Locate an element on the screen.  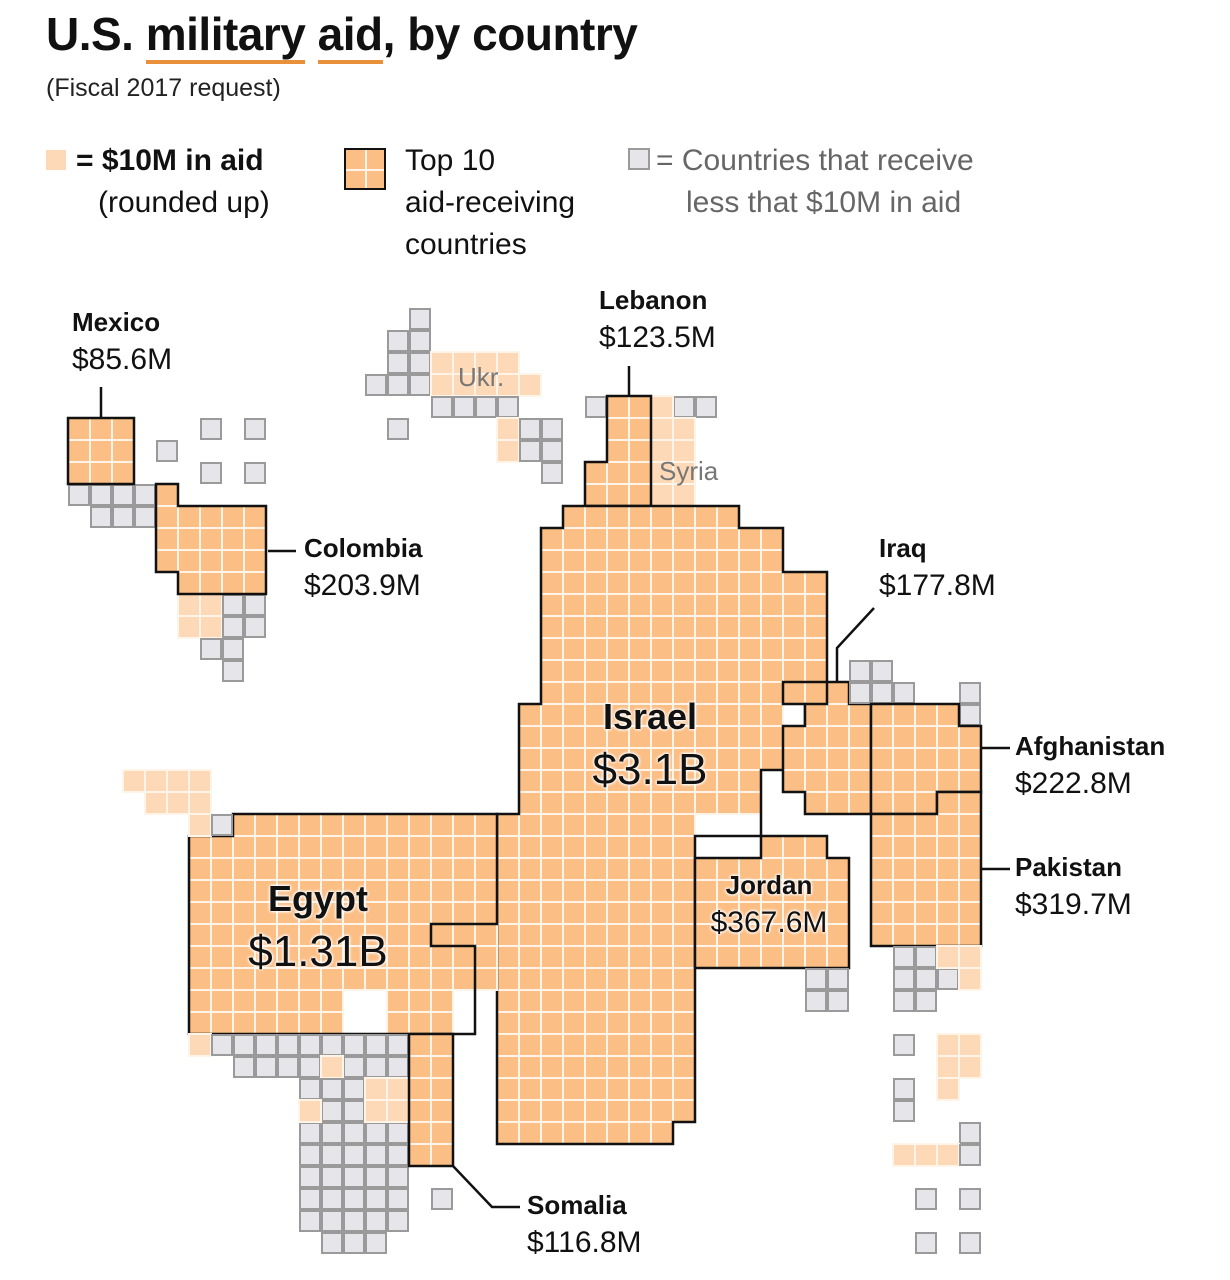
label-iraq: Iraq $177.8M is located at coordinates (937, 568).